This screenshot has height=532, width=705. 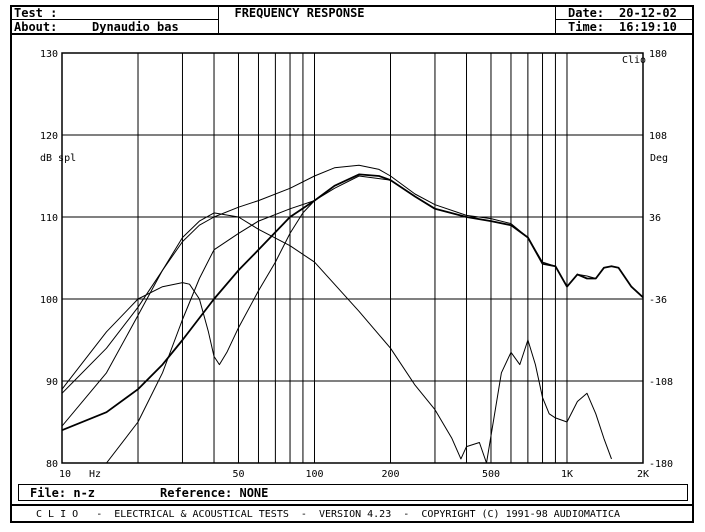 I want to click on header-rule-left, so click(x=114, y=19).